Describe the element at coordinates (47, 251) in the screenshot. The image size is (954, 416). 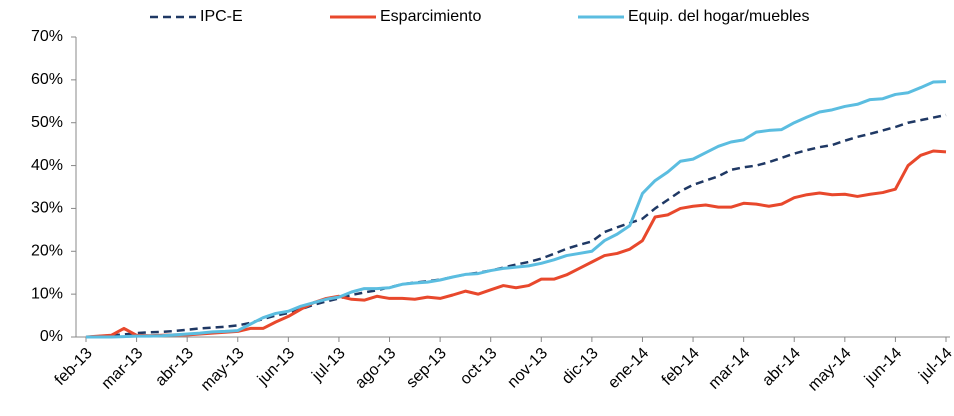
I see `y-tick-label: 20%` at that location.